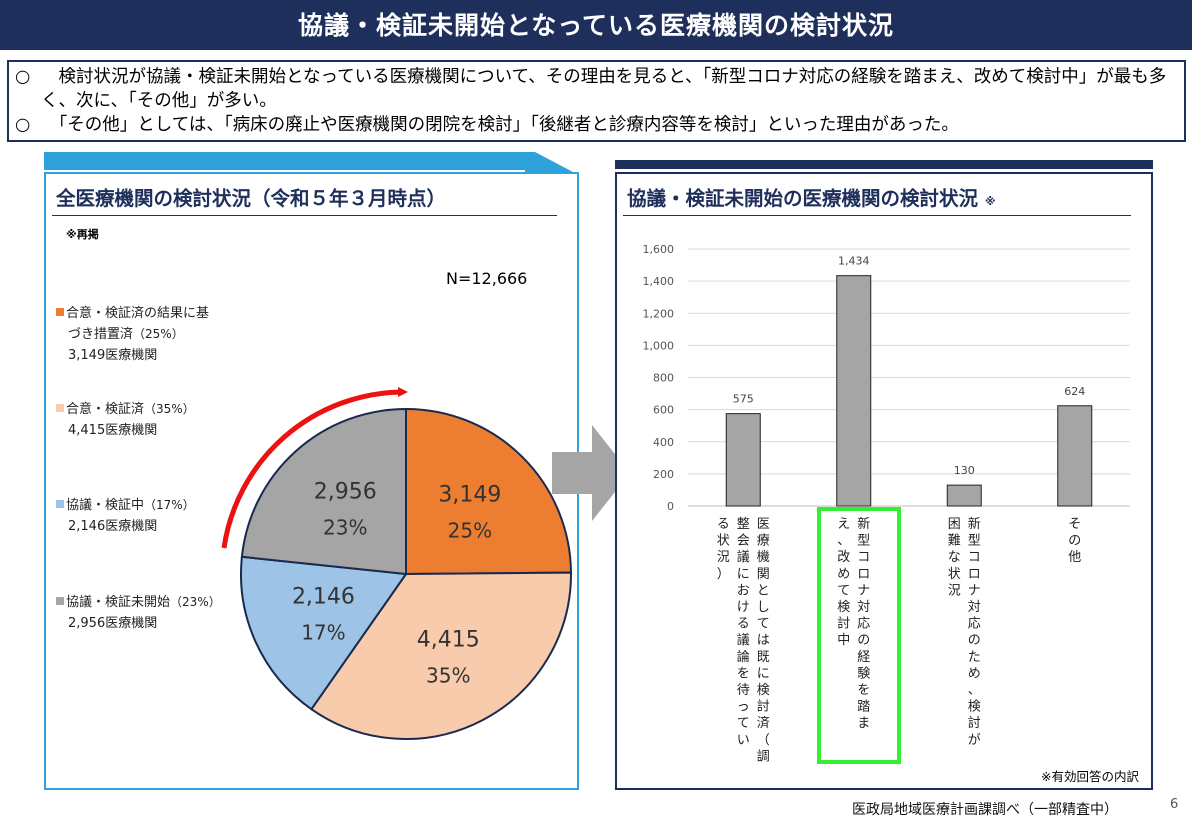  I want to click on legend-percent: （17%）, so click(169, 505).